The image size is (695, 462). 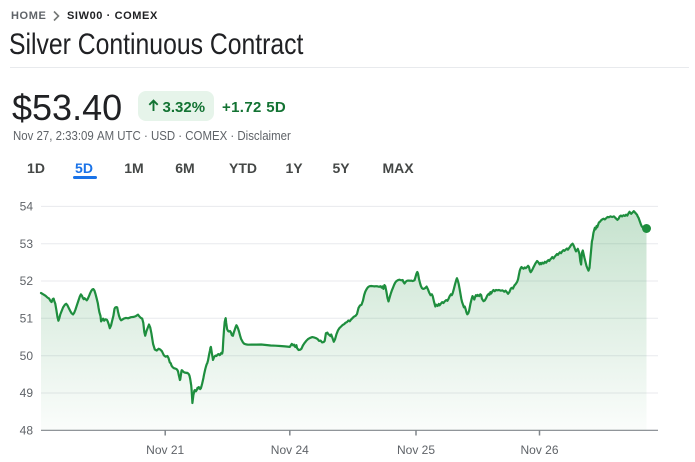 What do you see at coordinates (290, 450) in the screenshot?
I see `svg-text: Nov 24` at bounding box center [290, 450].